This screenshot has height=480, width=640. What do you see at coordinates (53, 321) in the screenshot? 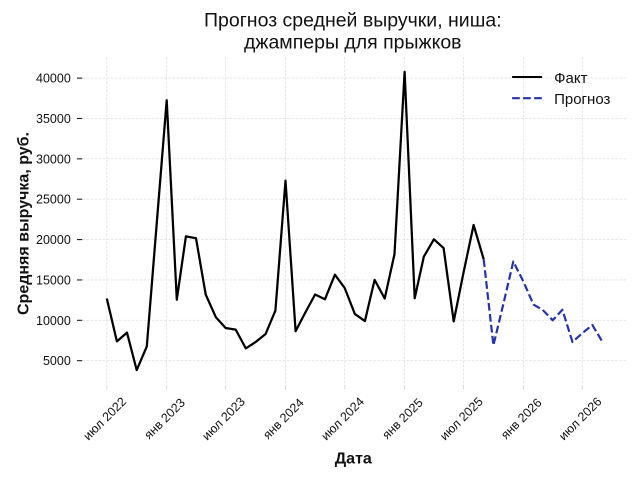
I see `svg-text: 10000` at bounding box center [53, 321].